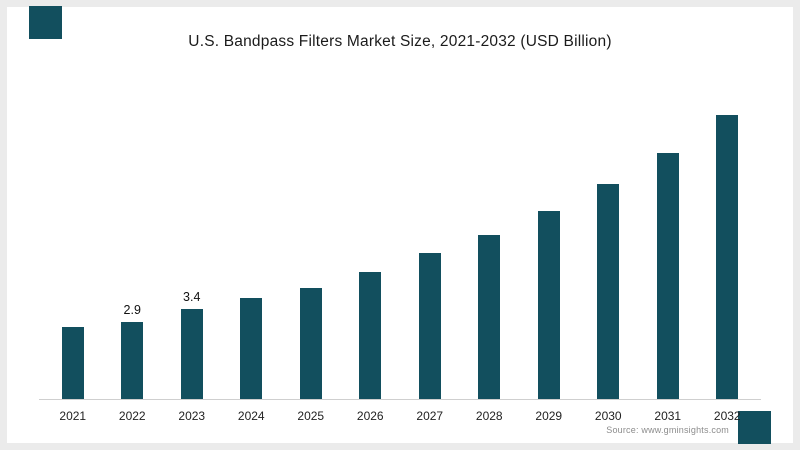  I want to click on x-axis-tick-label: 2031, so click(668, 416).